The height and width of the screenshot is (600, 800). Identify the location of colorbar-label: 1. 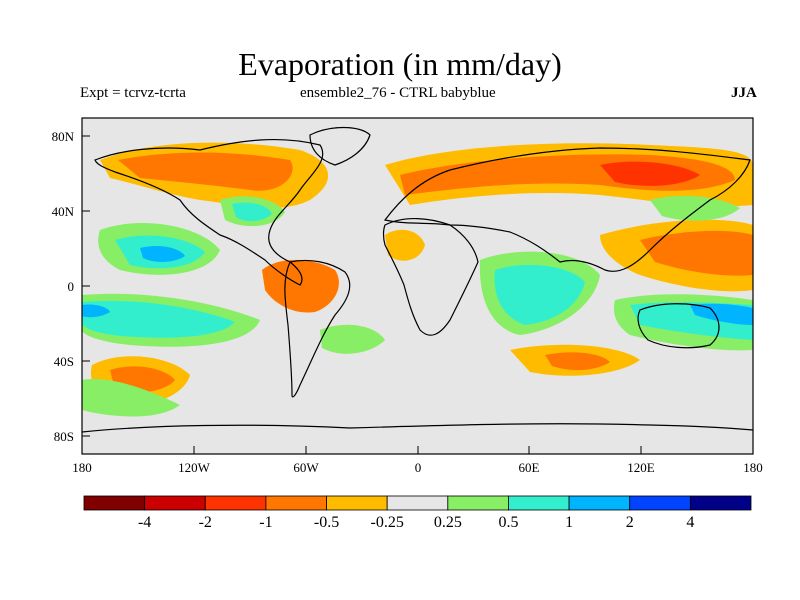
(569, 522).